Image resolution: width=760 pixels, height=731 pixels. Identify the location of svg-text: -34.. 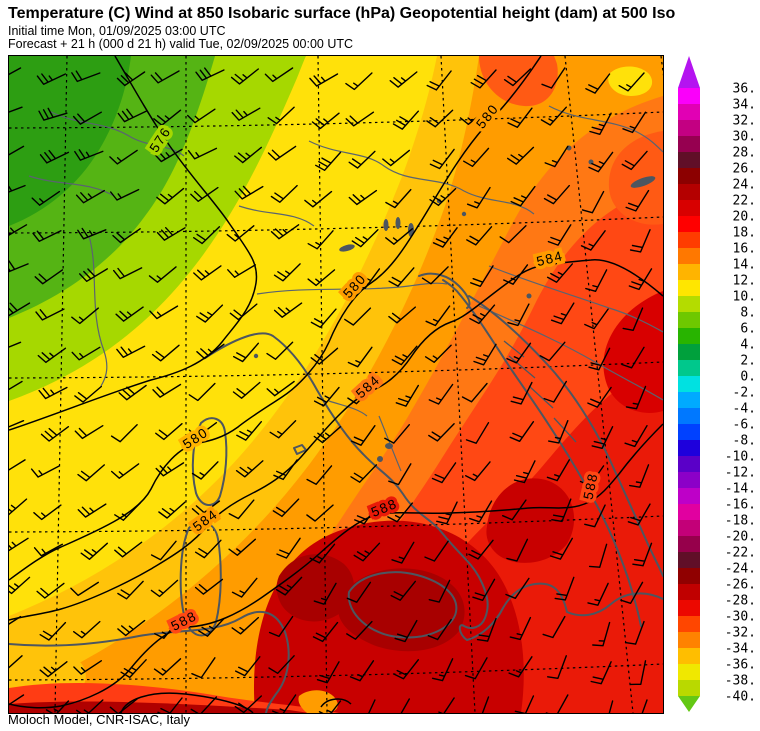
(740, 649).